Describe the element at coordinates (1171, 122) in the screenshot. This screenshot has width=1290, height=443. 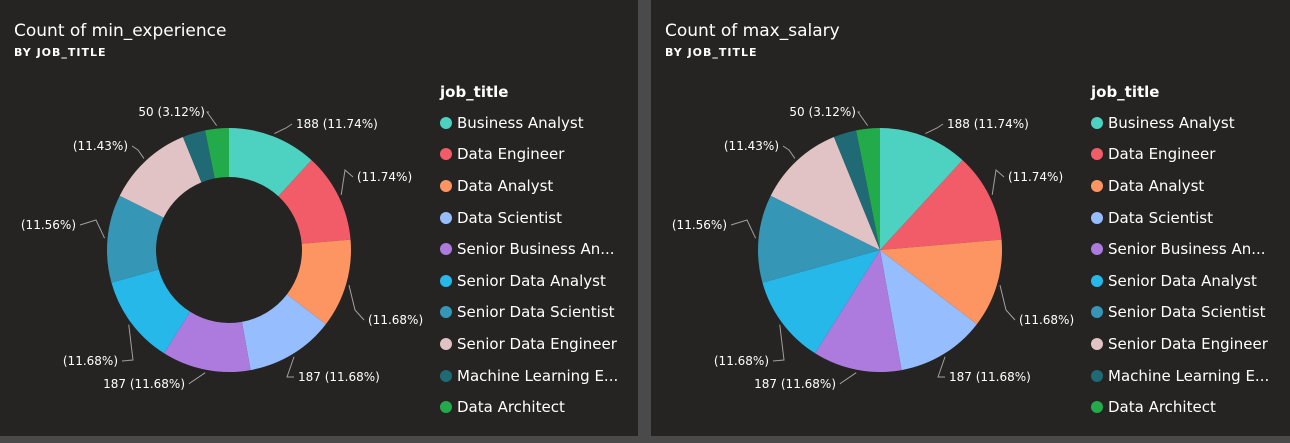
I see `legend-label: Business Analyst` at that location.